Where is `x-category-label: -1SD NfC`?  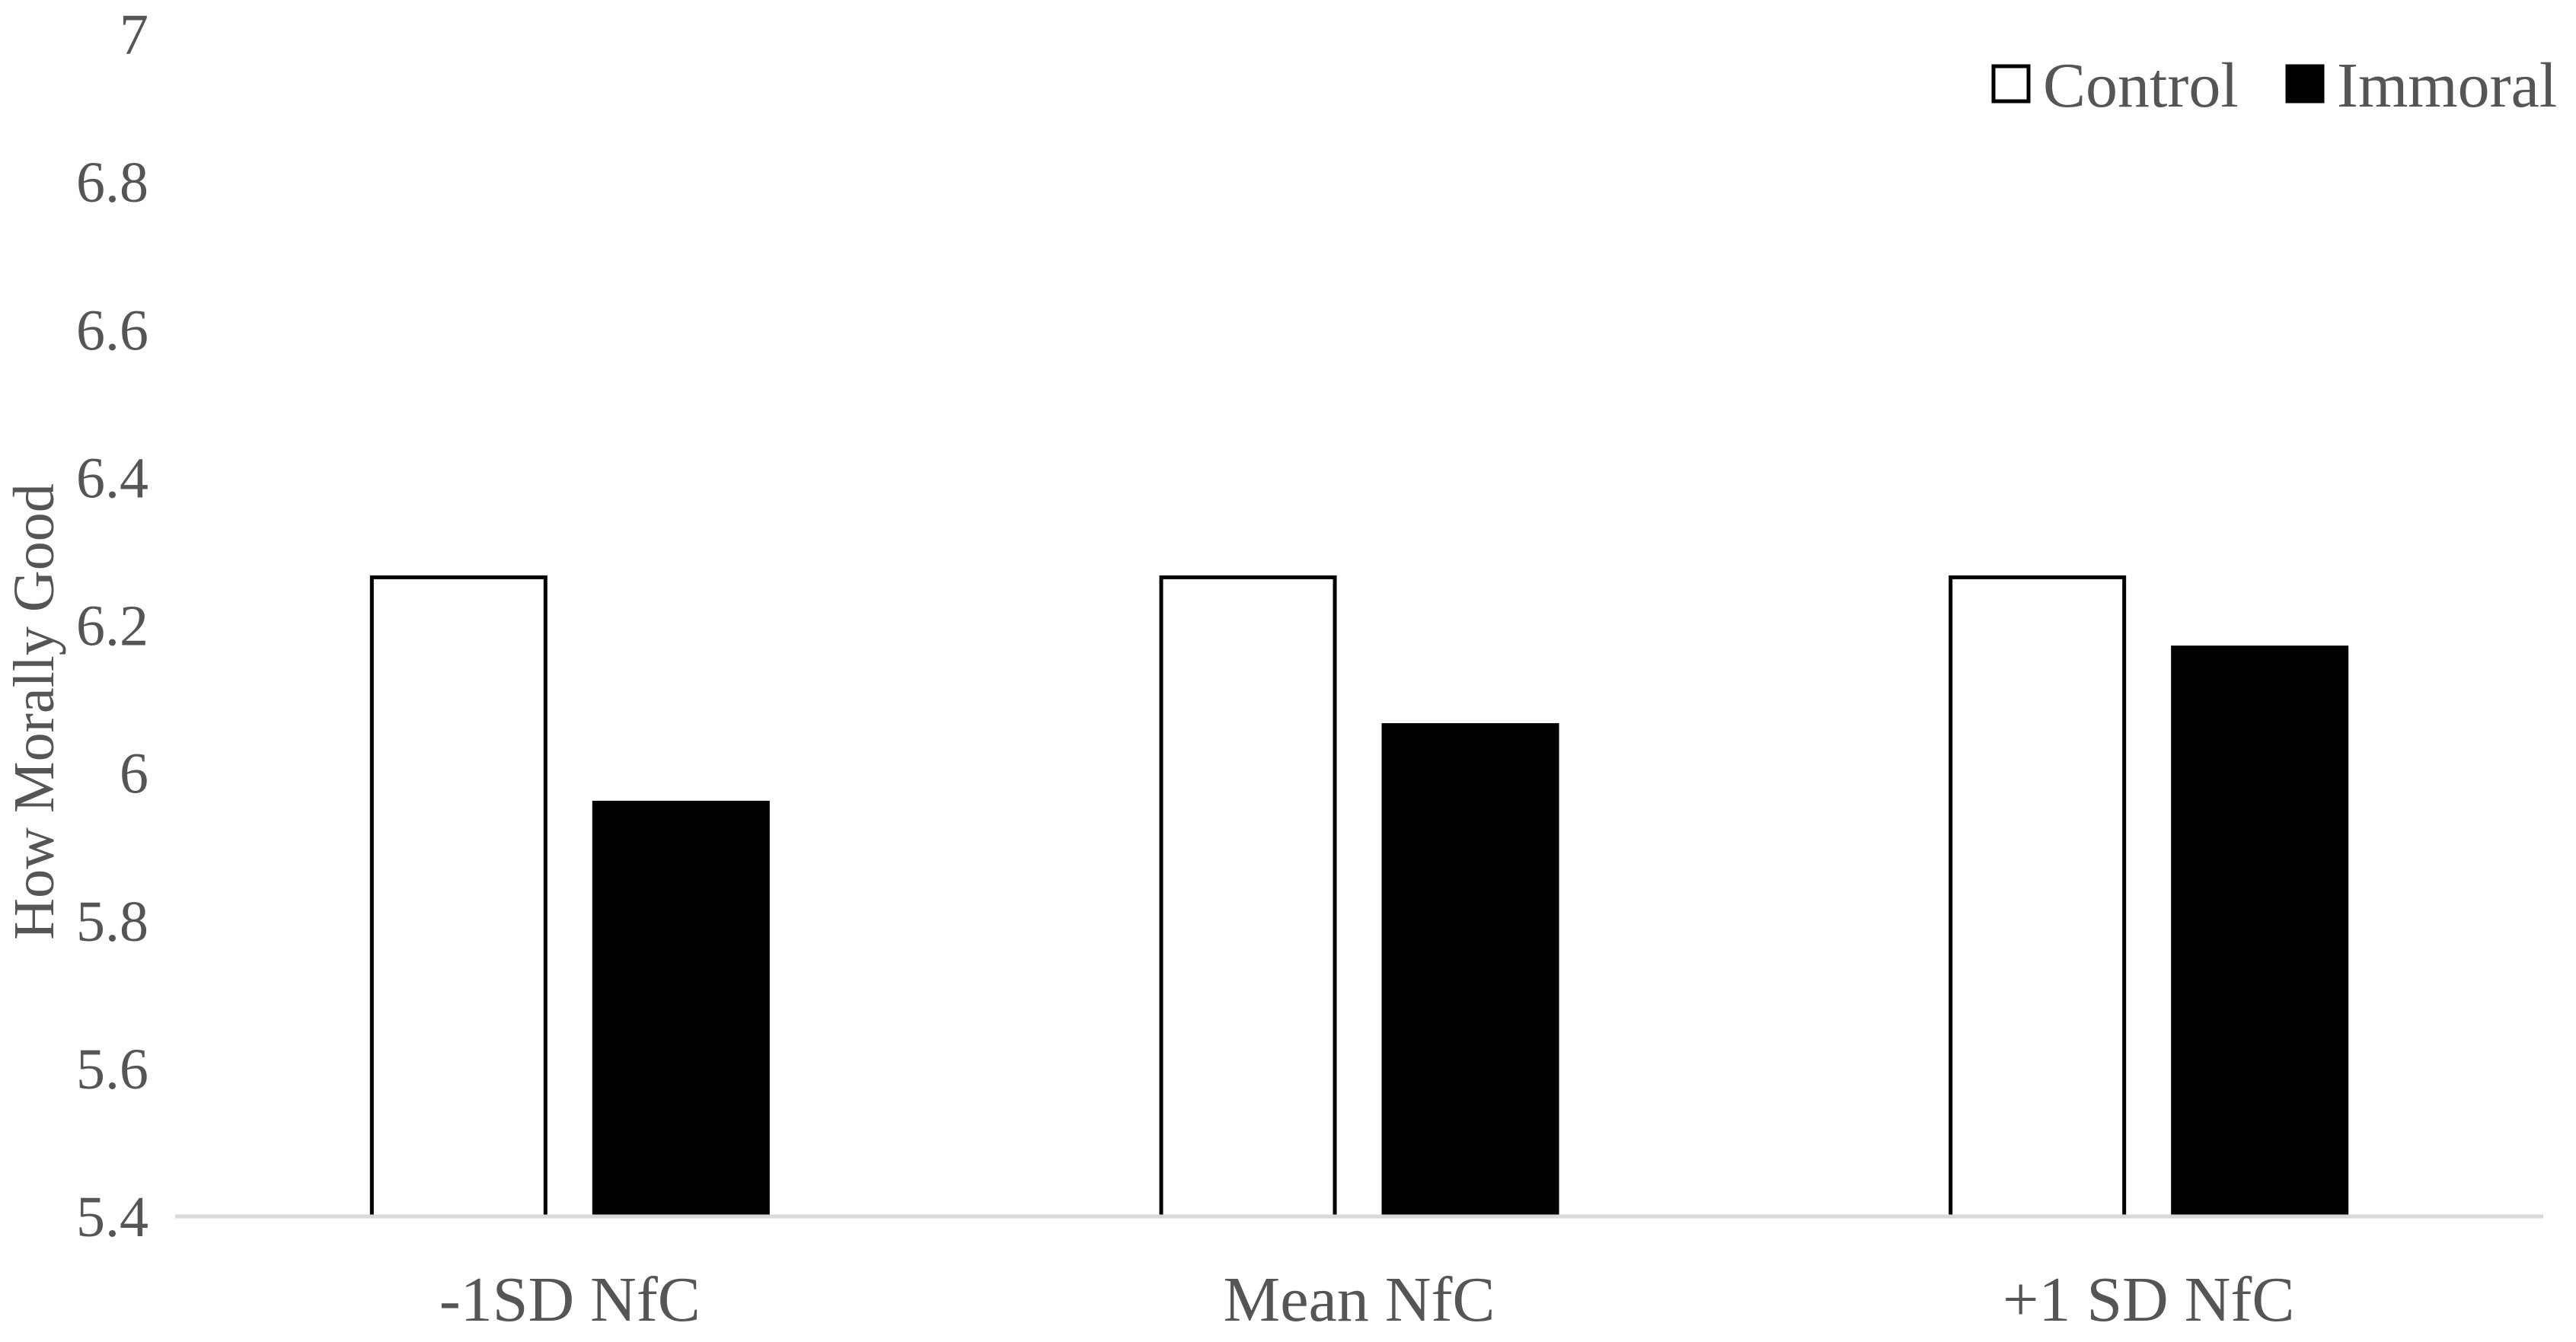 x-category-label: -1SD NfC is located at coordinates (570, 1299).